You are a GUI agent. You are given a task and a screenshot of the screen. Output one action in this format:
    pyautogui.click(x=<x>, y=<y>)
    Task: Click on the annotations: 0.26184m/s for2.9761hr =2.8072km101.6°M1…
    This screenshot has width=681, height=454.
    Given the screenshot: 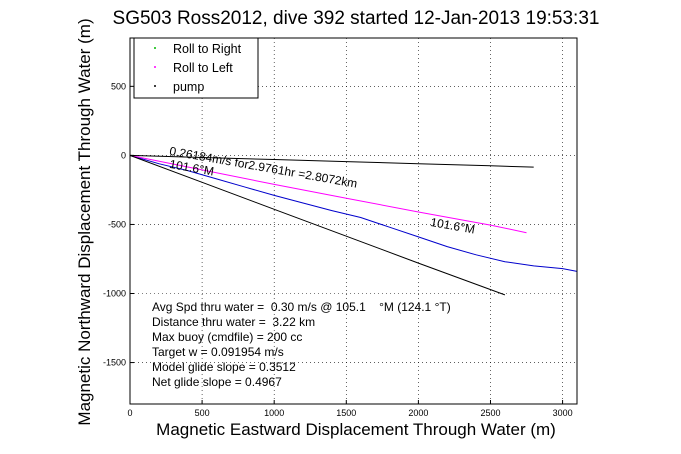 What is the action you would take?
    pyautogui.click(x=322, y=190)
    